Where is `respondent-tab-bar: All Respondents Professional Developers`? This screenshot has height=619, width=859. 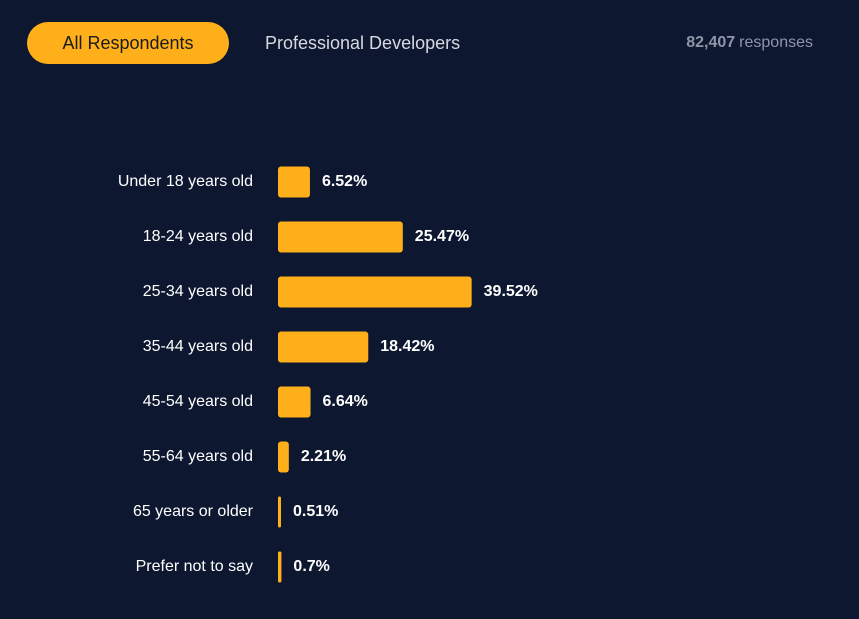 respondent-tab-bar: All Respondents Professional Developers is located at coordinates (243, 43).